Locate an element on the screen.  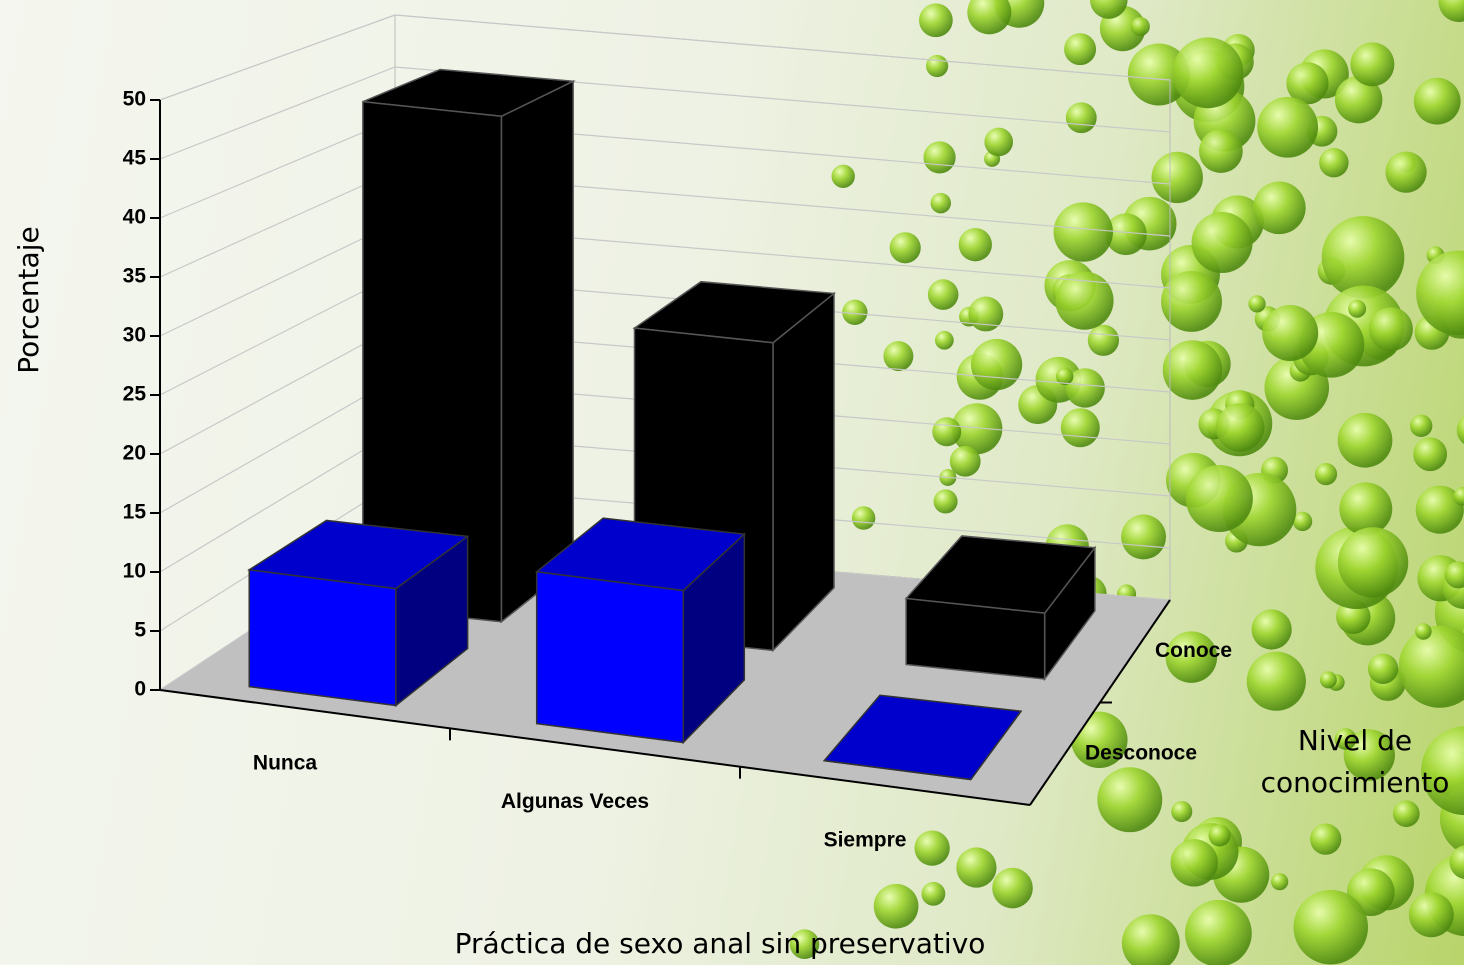
y-tick-label: 20 is located at coordinates (134, 453).